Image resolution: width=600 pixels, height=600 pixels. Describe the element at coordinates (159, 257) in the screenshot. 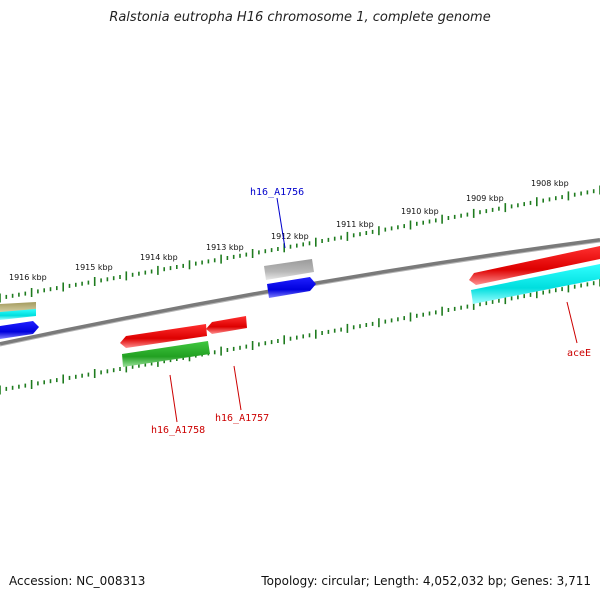

I see `scale-label-1914: 1914 kbp` at that location.